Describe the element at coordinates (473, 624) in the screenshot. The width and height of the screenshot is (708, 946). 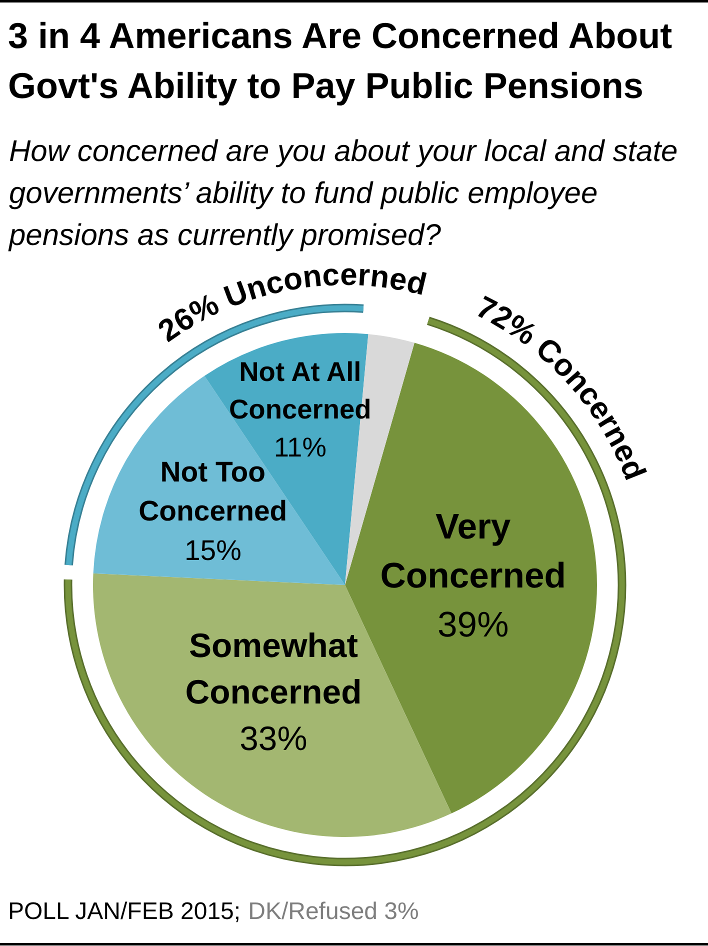
I see `data-label: 39%` at that location.